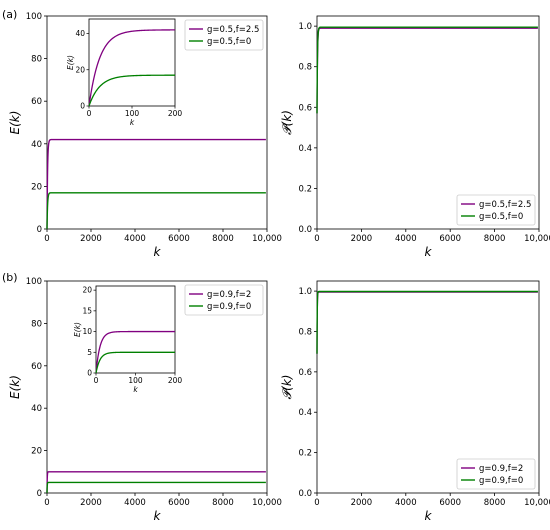 The width and height of the screenshot is (550, 530). What do you see at coordinates (87, 331) in the screenshot?
I see `inset-y-tick-label: 10` at bounding box center [87, 331].